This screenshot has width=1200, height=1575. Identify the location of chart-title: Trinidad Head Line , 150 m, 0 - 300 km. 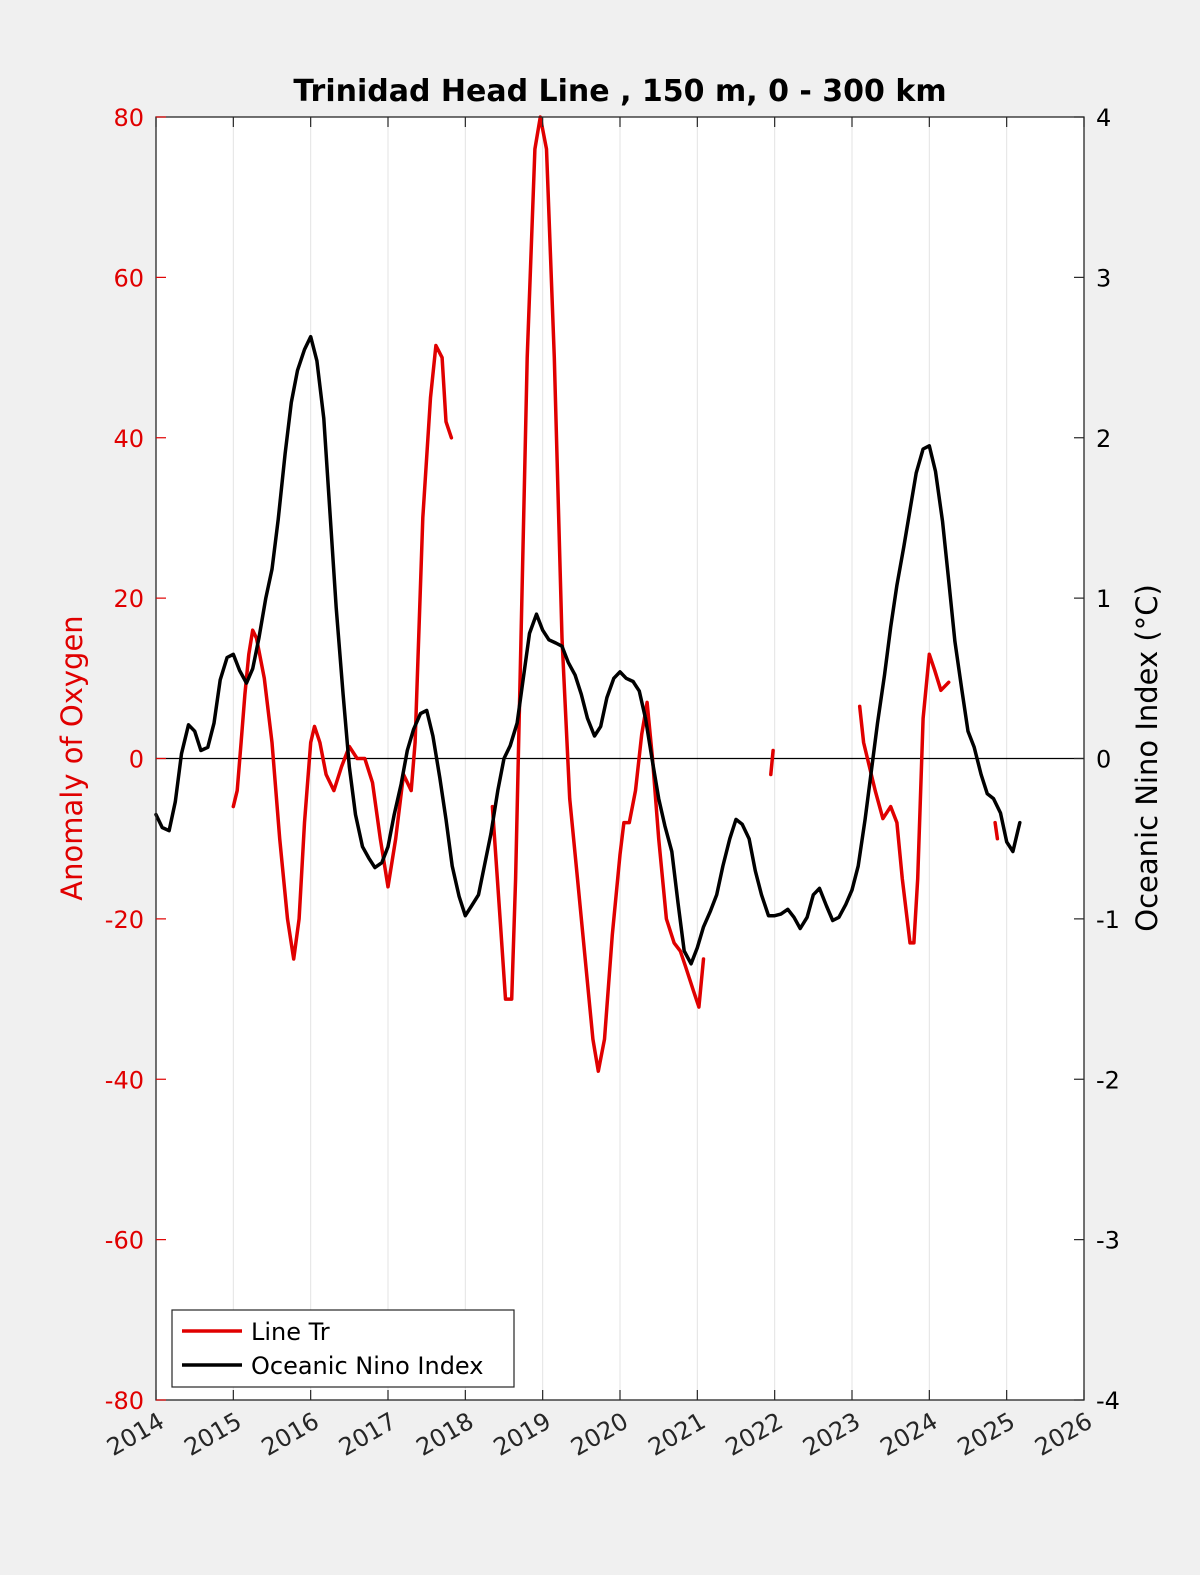
(619, 91).